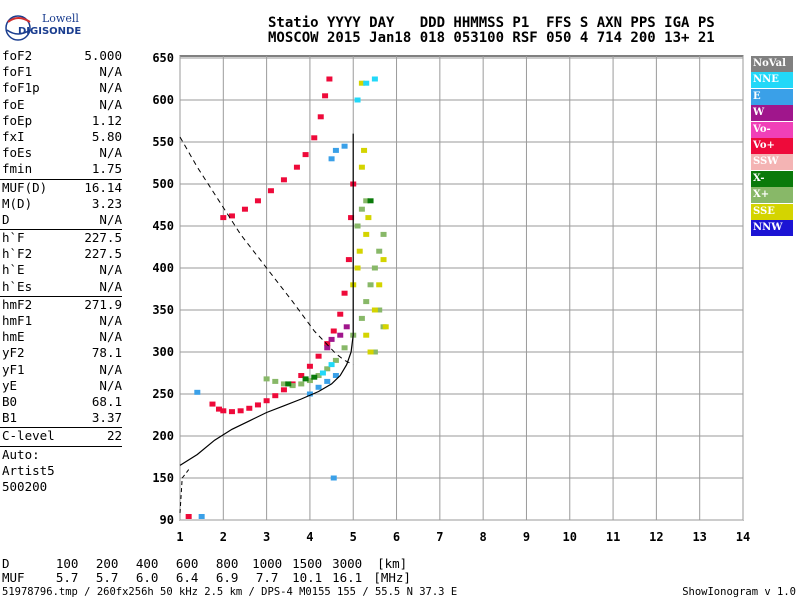 The image size is (800, 600). What do you see at coordinates (61, 296) in the screenshot?
I see `param-separator` at bounding box center [61, 296].